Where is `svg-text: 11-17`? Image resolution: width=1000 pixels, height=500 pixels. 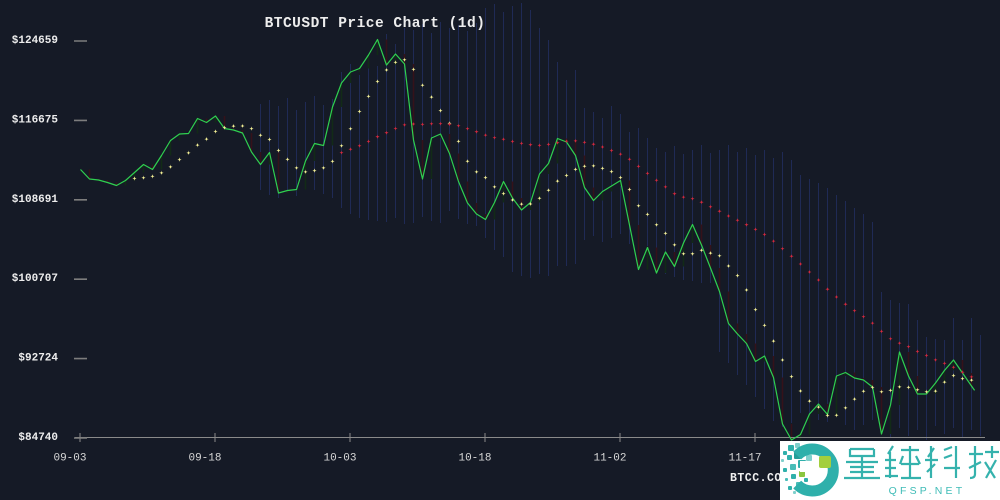
svg-text: 11-17 is located at coordinates (744, 459).